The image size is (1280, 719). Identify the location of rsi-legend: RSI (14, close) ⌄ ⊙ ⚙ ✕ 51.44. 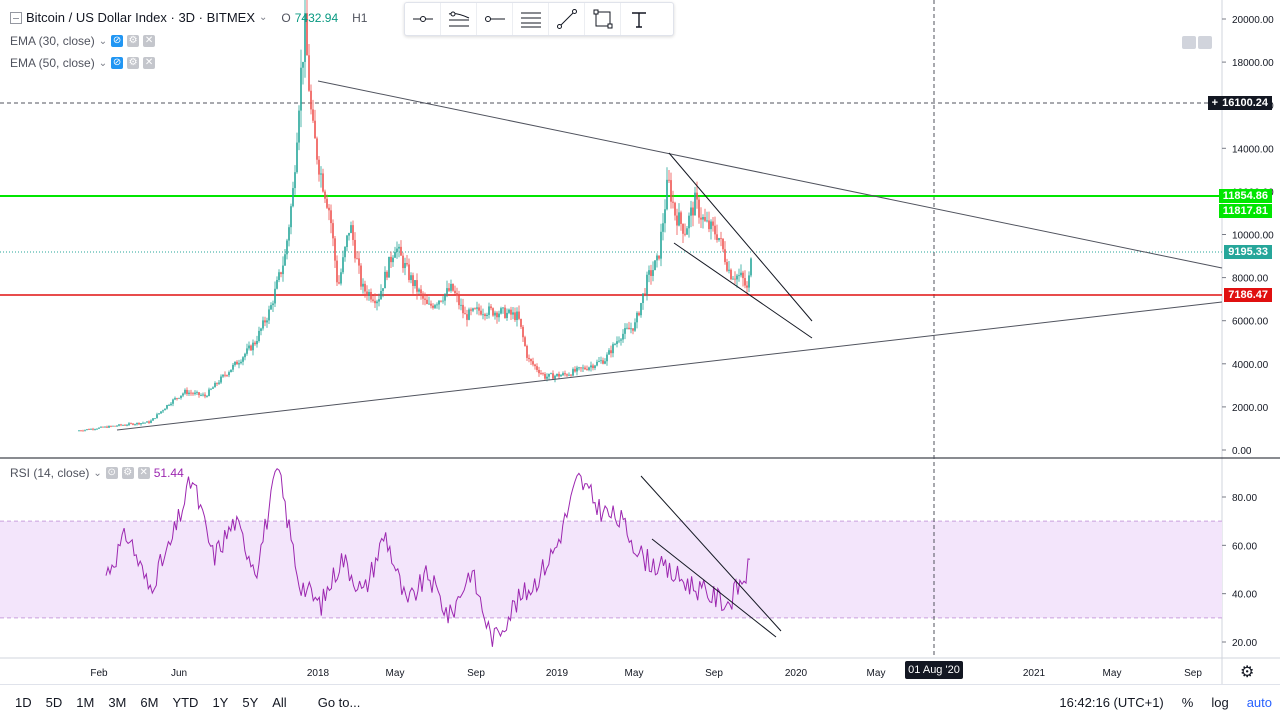
(97, 473).